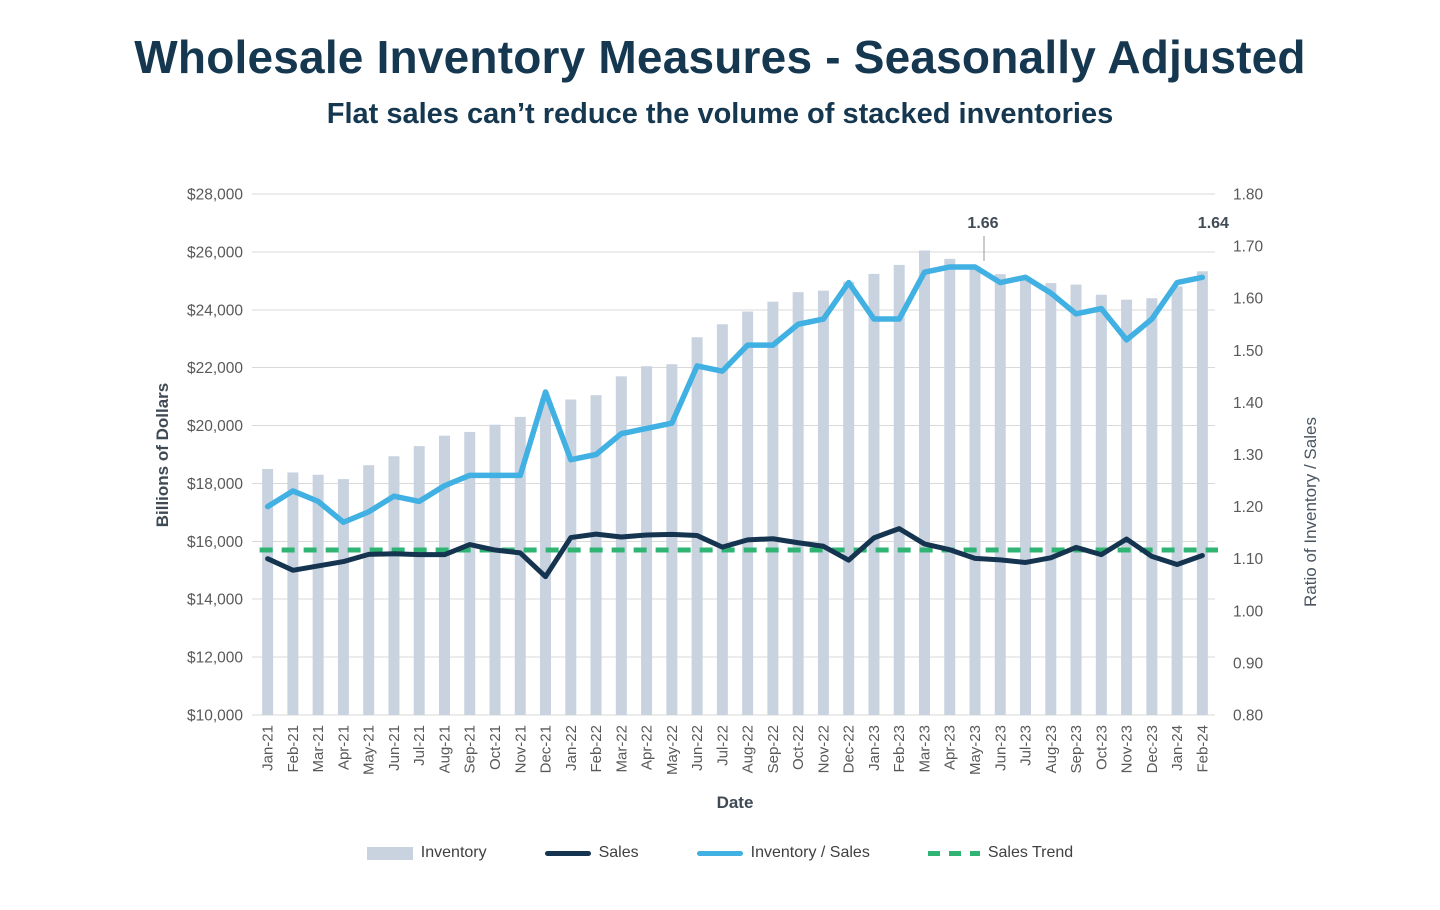 This screenshot has height=910, width=1440. What do you see at coordinates (1202, 749) in the screenshot?
I see `x-tick-label: Feb-24` at bounding box center [1202, 749].